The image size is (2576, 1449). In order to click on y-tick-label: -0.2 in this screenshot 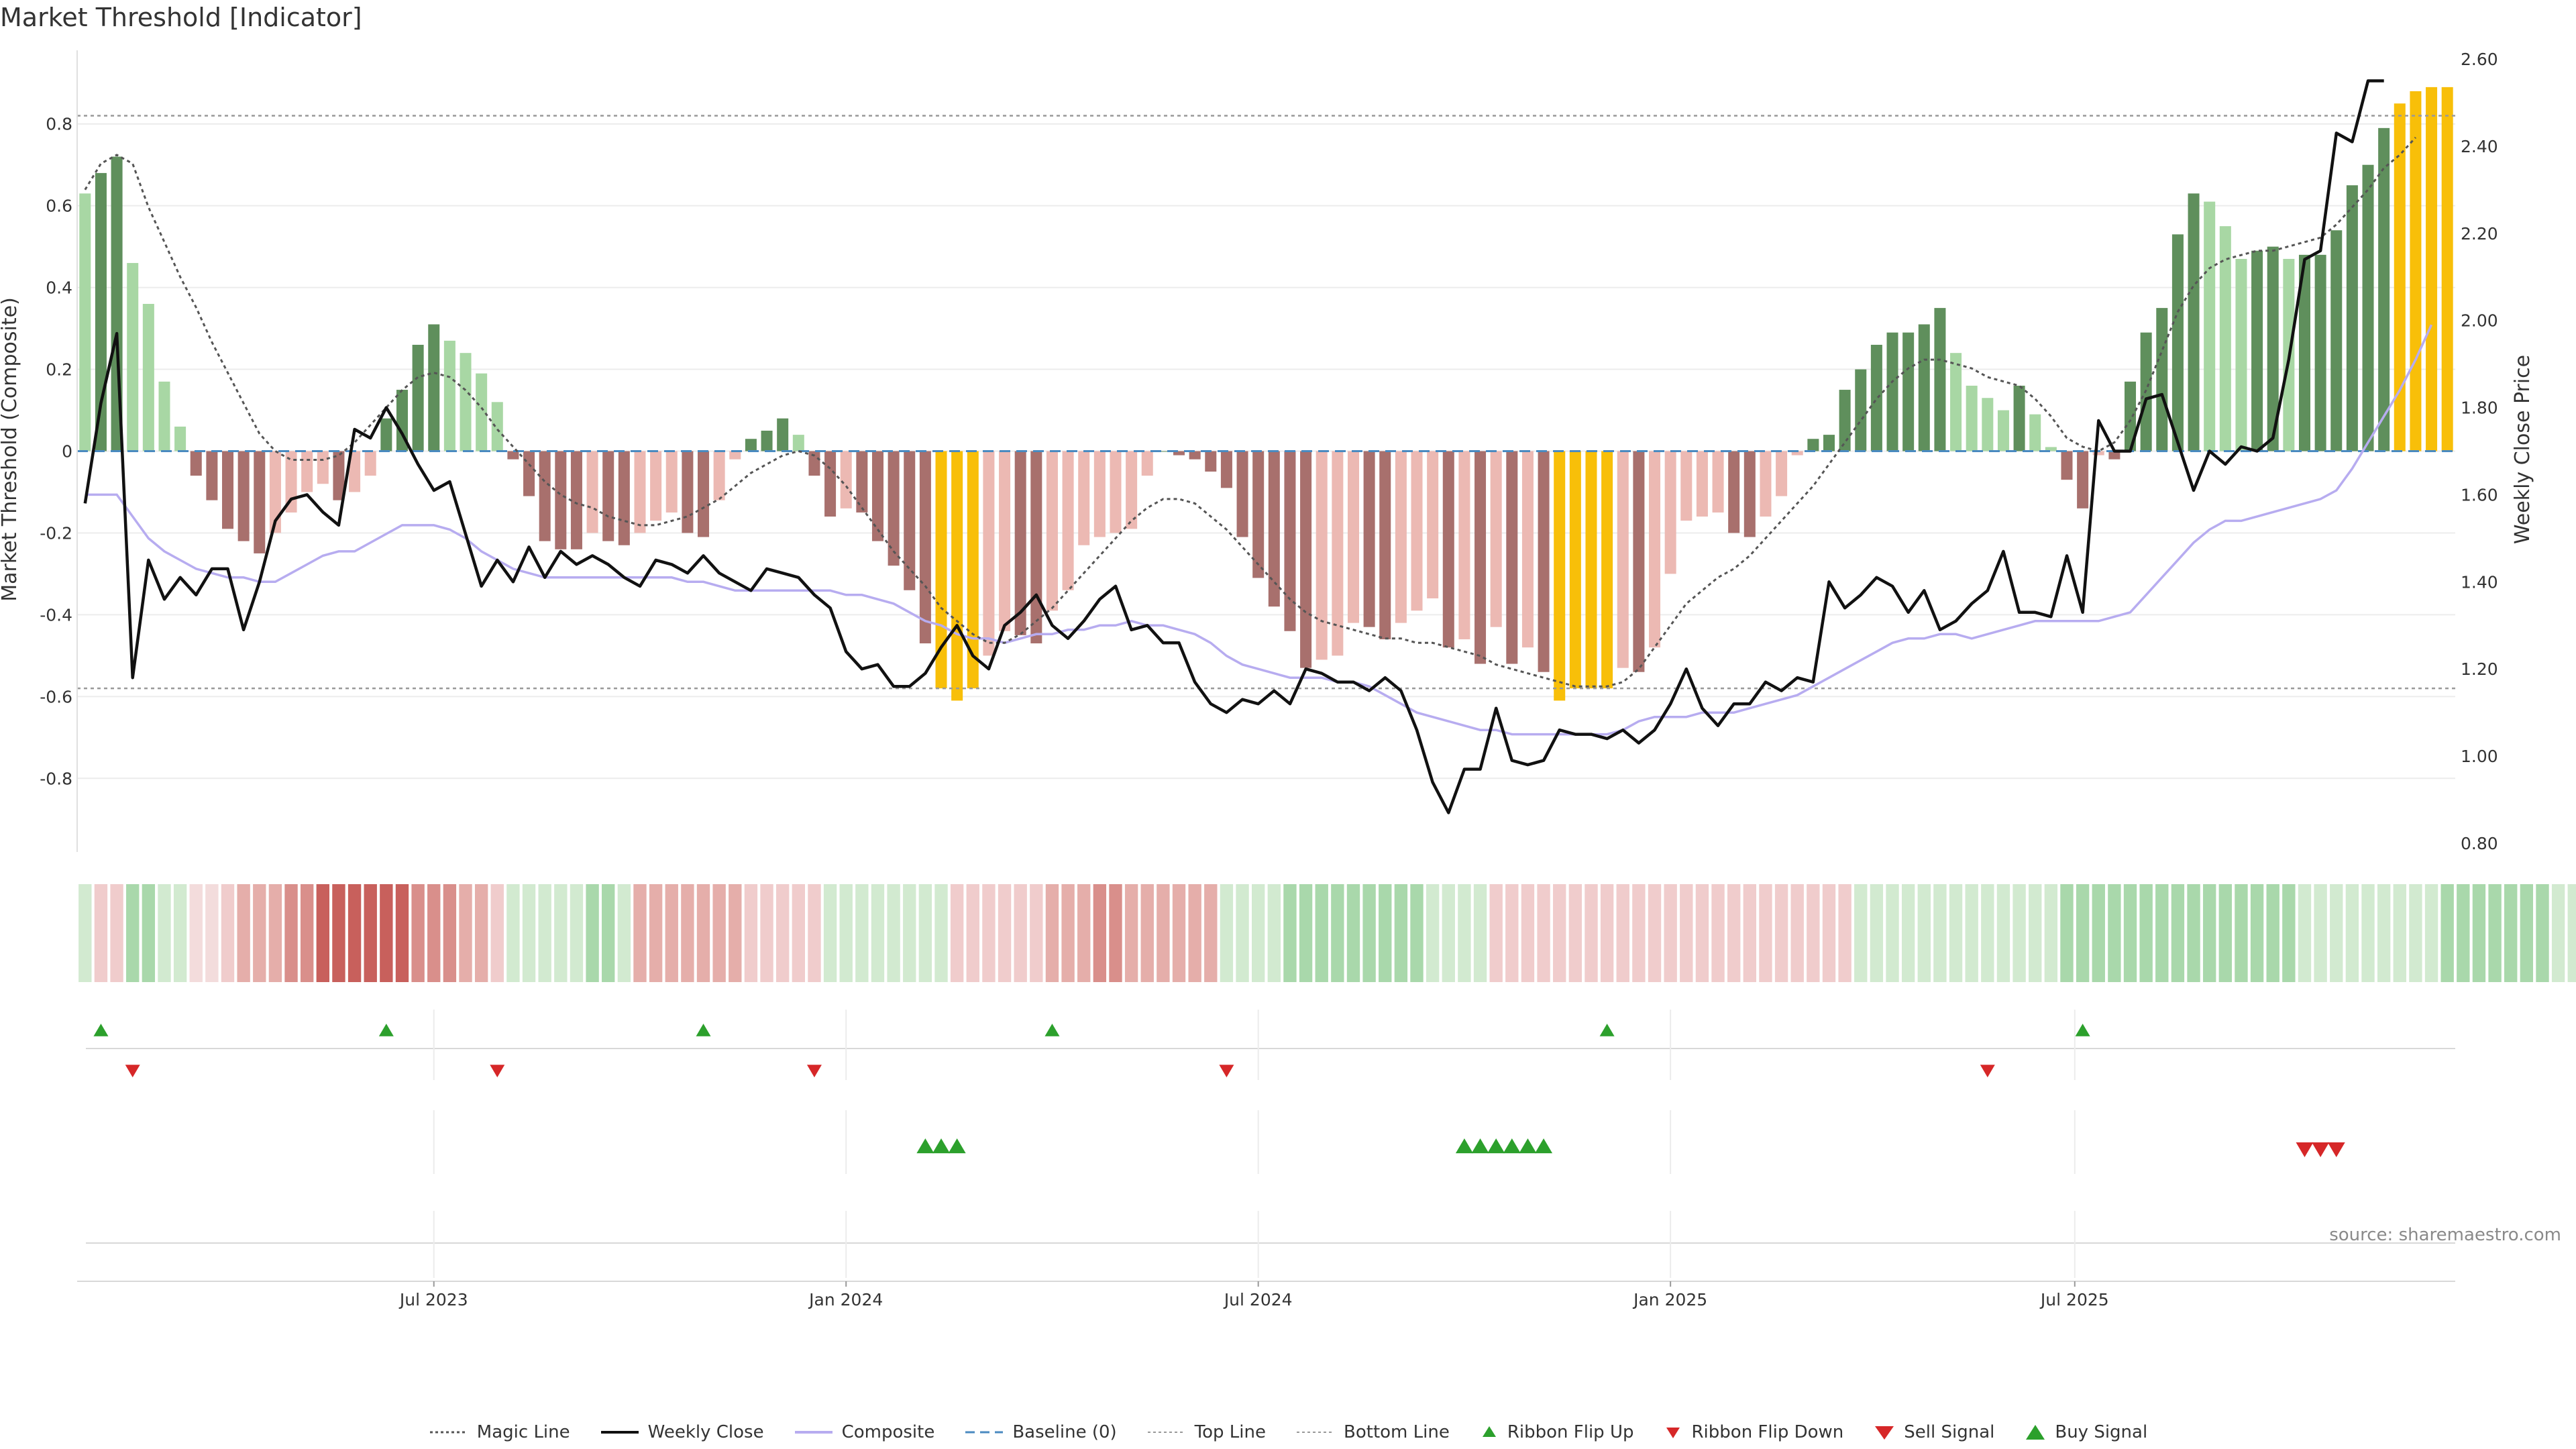, I will do `click(56, 533)`.